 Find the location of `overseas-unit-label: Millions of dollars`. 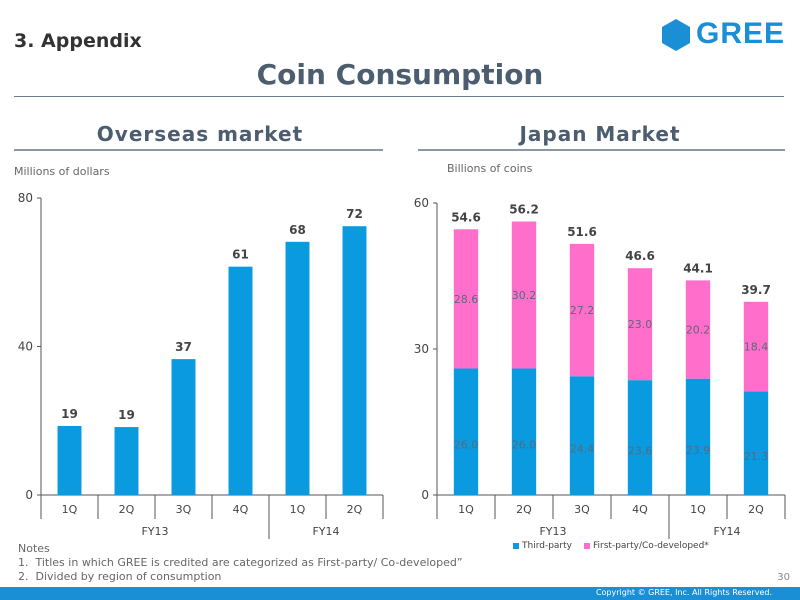

overseas-unit-label: Millions of dollars is located at coordinates (62, 171).